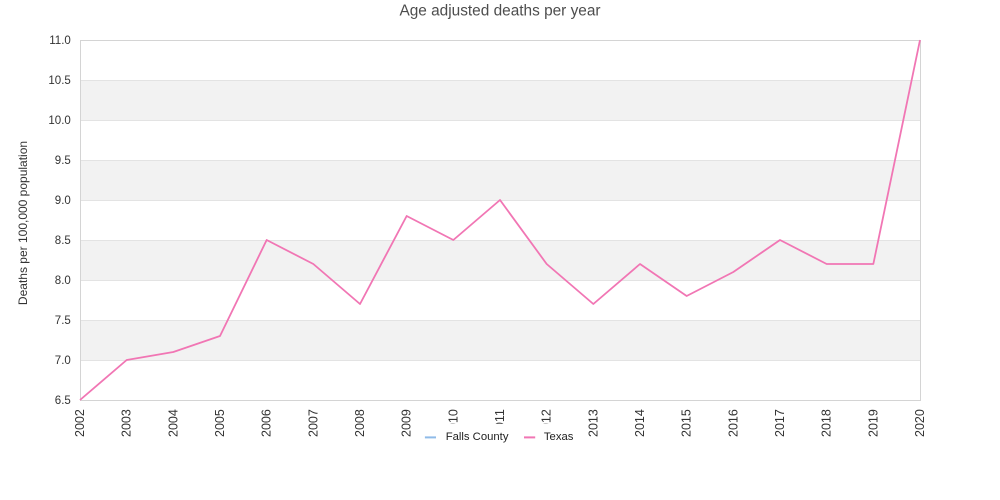  Describe the element at coordinates (313, 423) in the screenshot. I see `svg-text: 2007` at that location.